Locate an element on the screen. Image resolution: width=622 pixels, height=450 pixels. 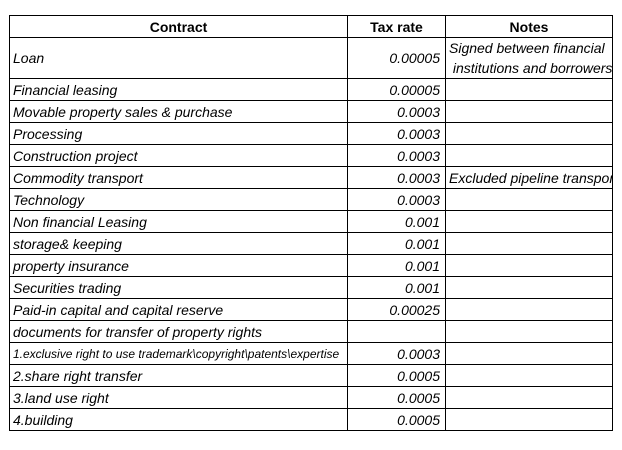
contract-cell: Securities trading is located at coordinates (178, 287).